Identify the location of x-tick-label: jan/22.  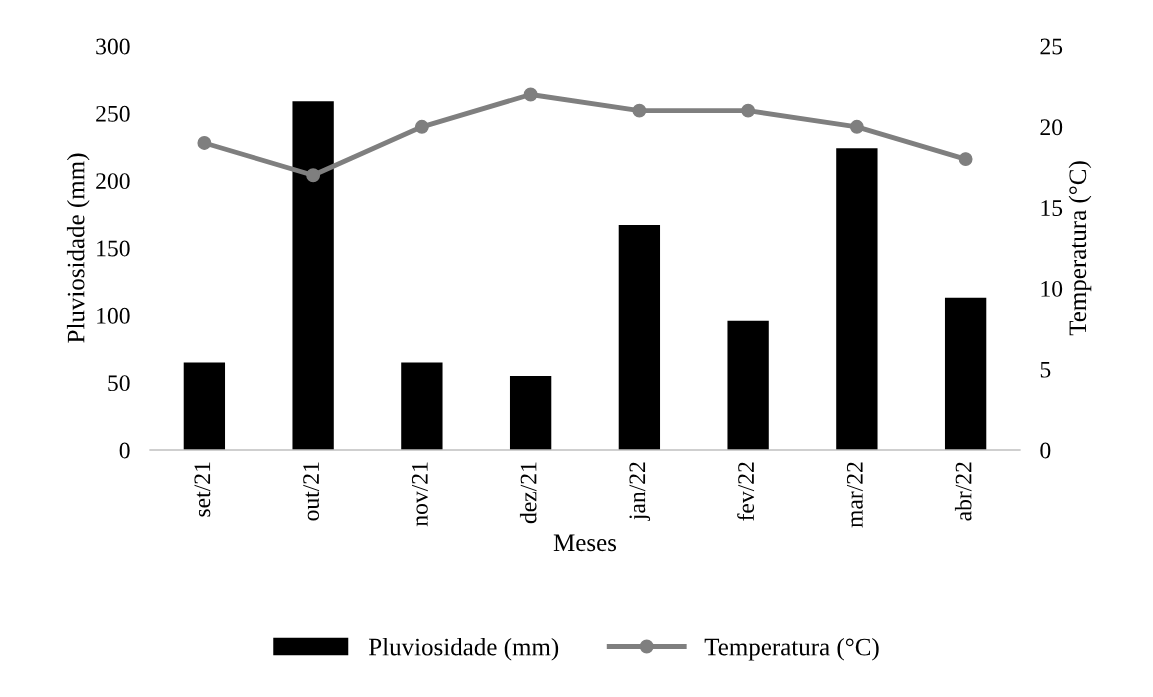
(640, 491).